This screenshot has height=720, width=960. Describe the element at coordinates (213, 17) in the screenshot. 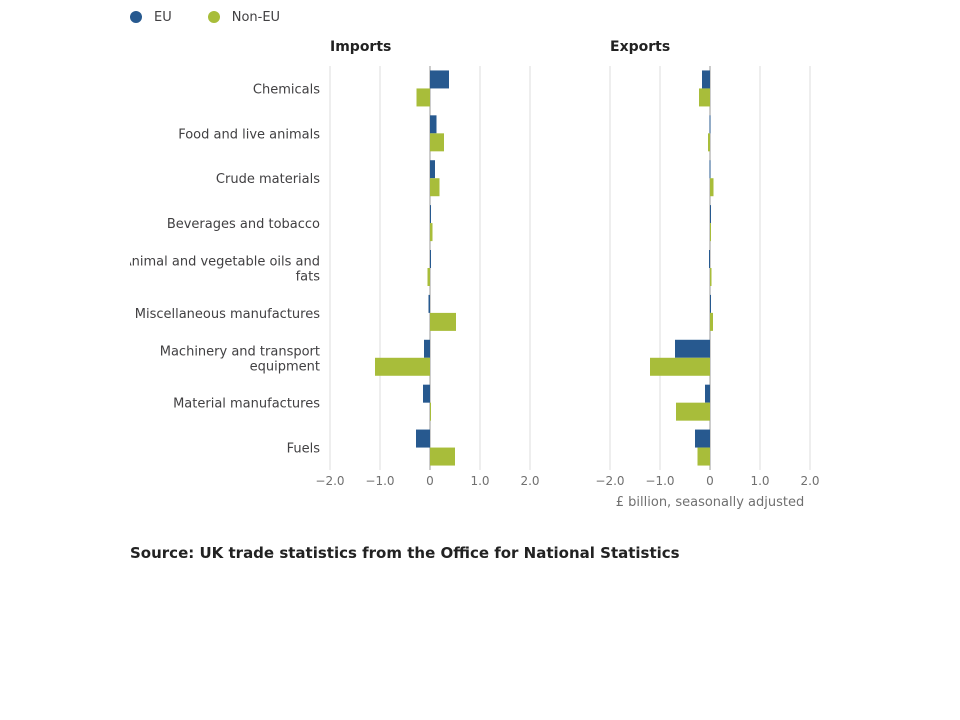

I see `legend-swatch-non-eu` at that location.